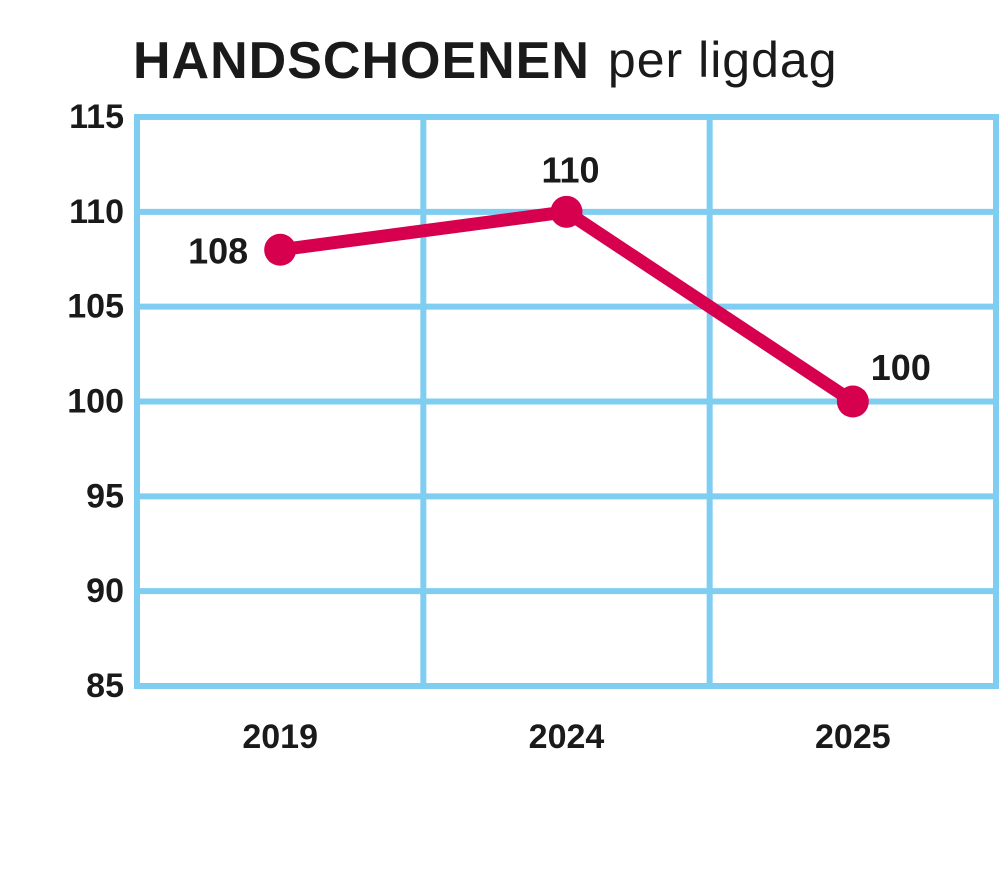 This screenshot has width=1000, height=882. Describe the element at coordinates (105, 591) in the screenshot. I see `y-tick-label: 90` at that location.